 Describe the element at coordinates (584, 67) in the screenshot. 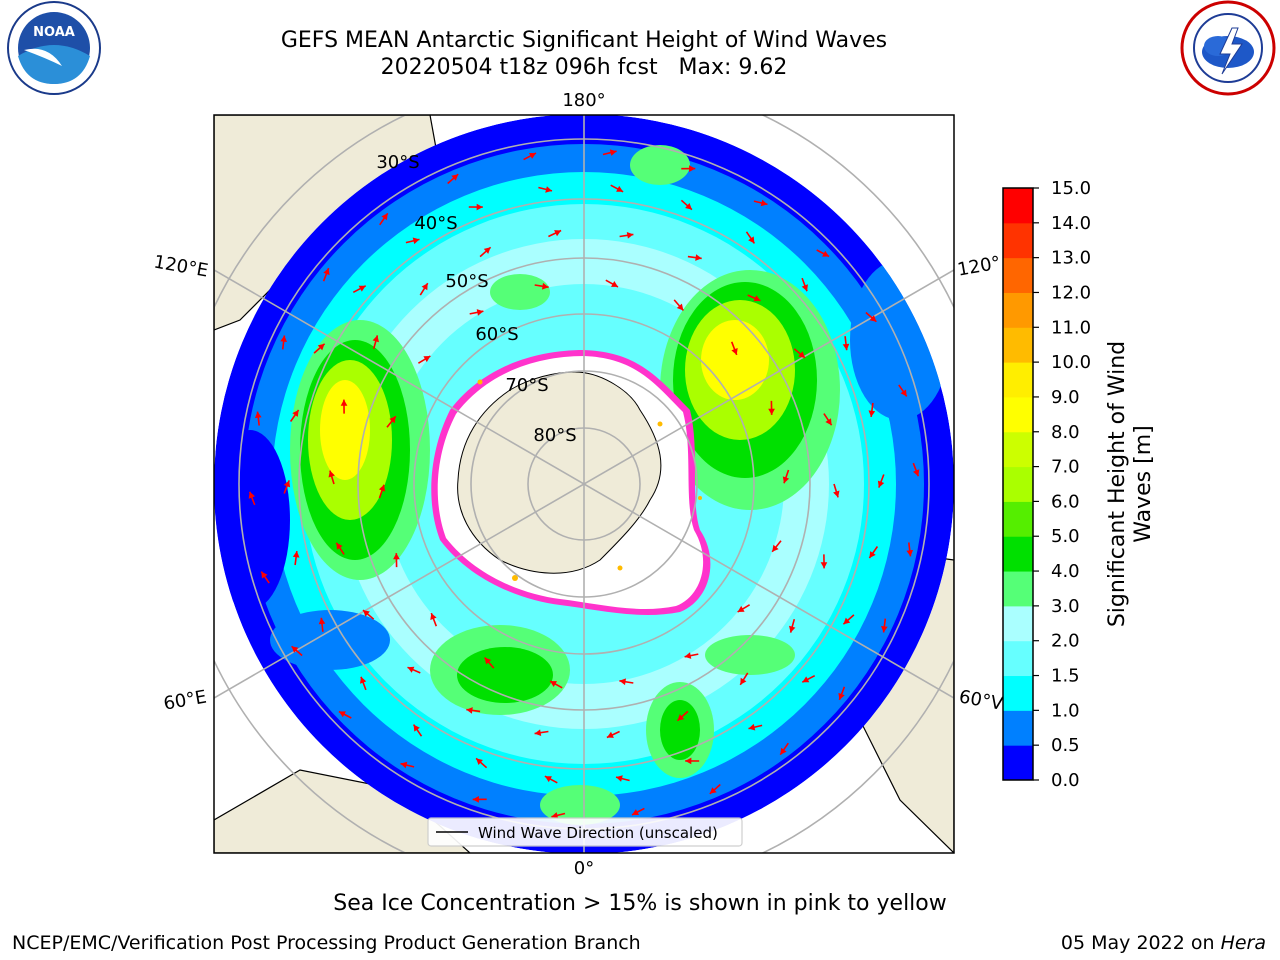

I see `map-subtitle: 20220504 t18z 096h fcst Max: 9.62` at that location.